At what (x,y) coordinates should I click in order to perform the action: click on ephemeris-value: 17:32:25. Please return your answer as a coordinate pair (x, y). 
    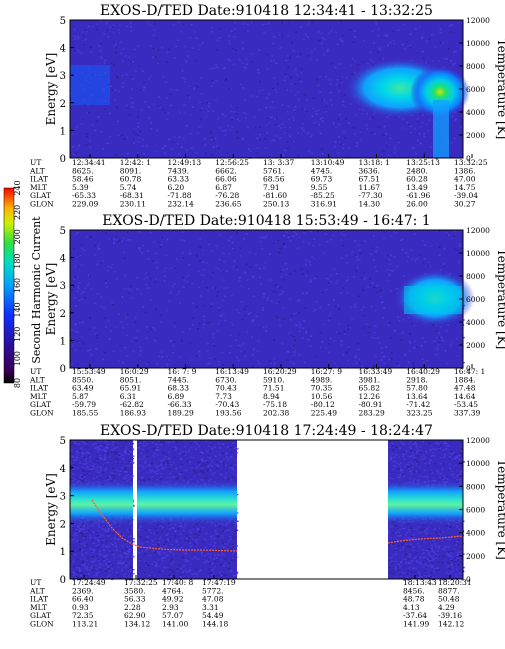
    Looking at the image, I should click on (141, 582).